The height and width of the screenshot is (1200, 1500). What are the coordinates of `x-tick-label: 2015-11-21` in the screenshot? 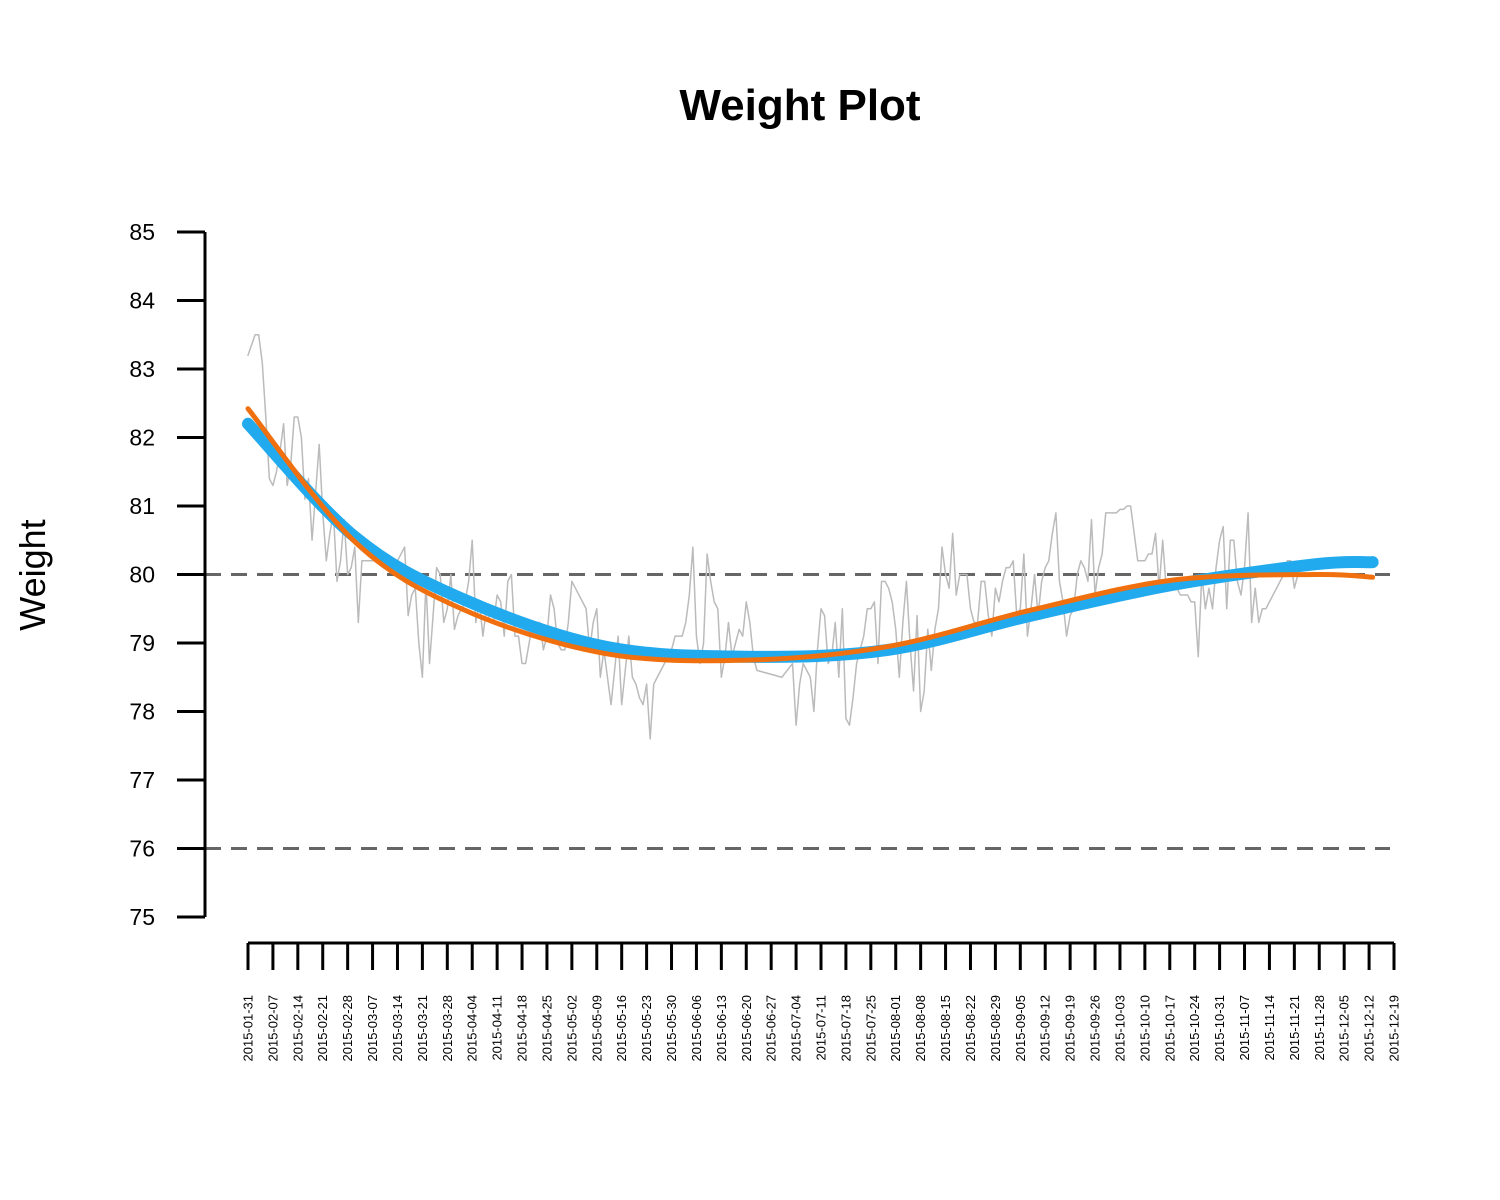 It's located at (1294, 1028).